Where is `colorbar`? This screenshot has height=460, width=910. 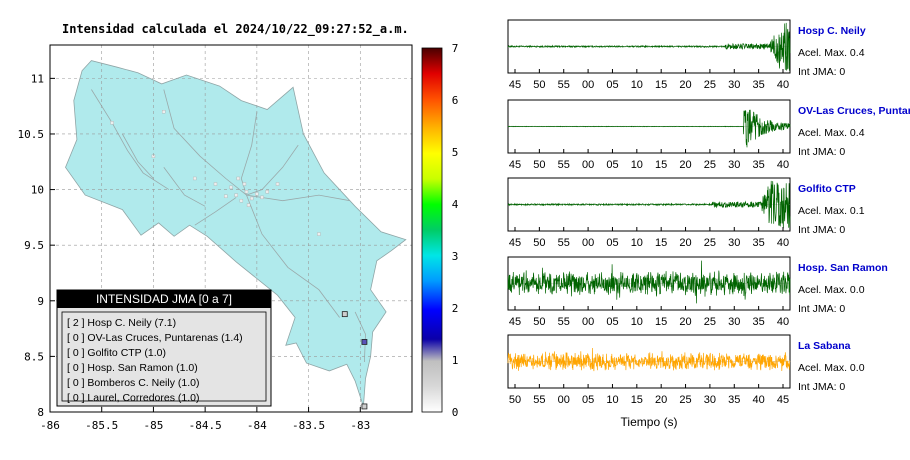 colorbar is located at coordinates (432, 230).